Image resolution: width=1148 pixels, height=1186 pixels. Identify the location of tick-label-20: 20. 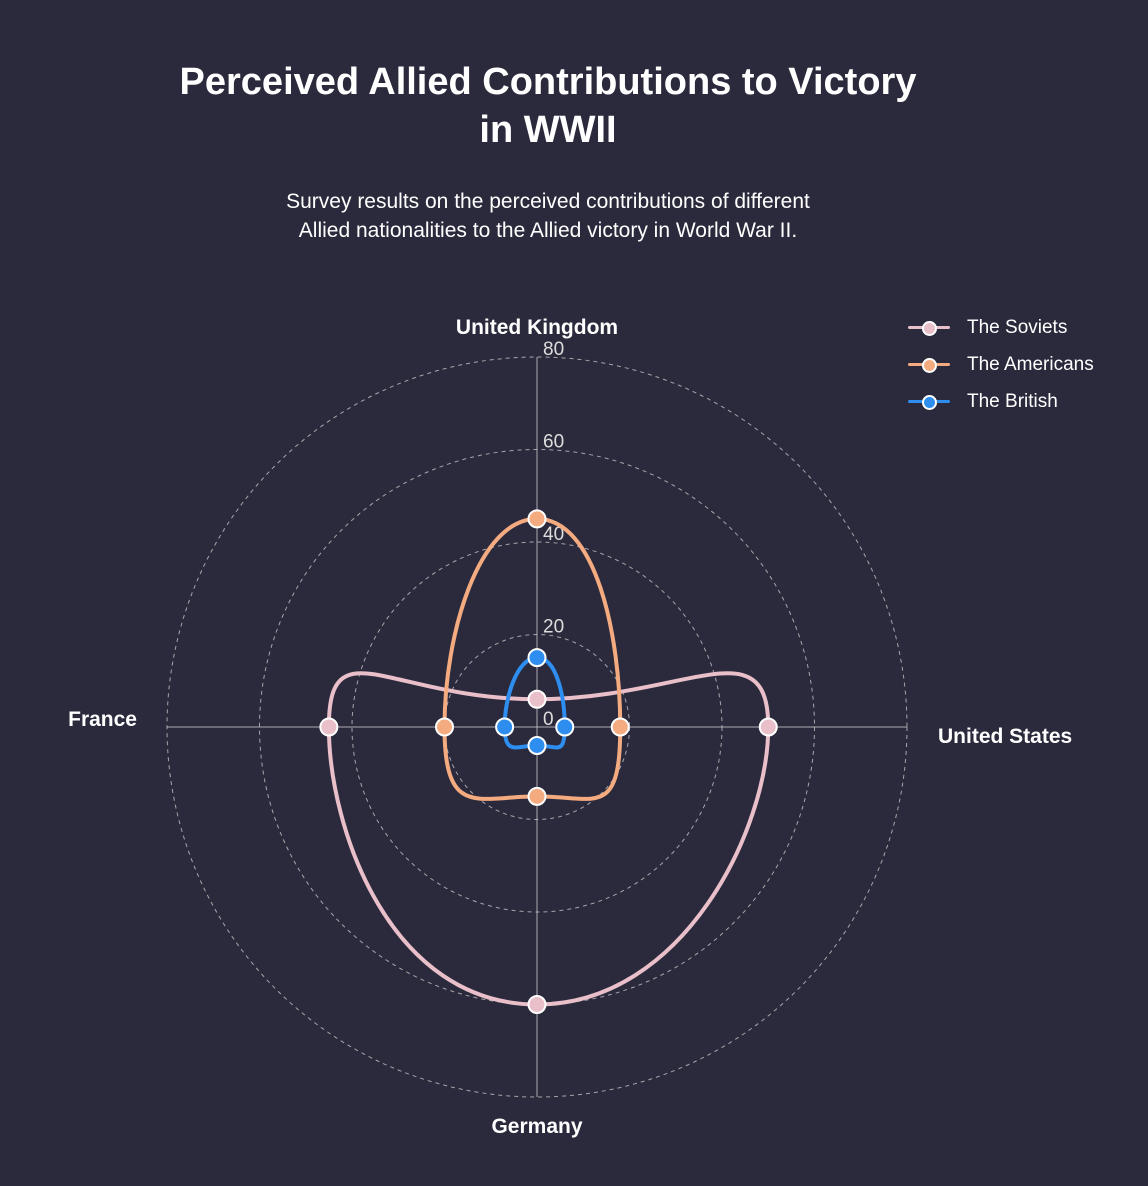
(553, 627).